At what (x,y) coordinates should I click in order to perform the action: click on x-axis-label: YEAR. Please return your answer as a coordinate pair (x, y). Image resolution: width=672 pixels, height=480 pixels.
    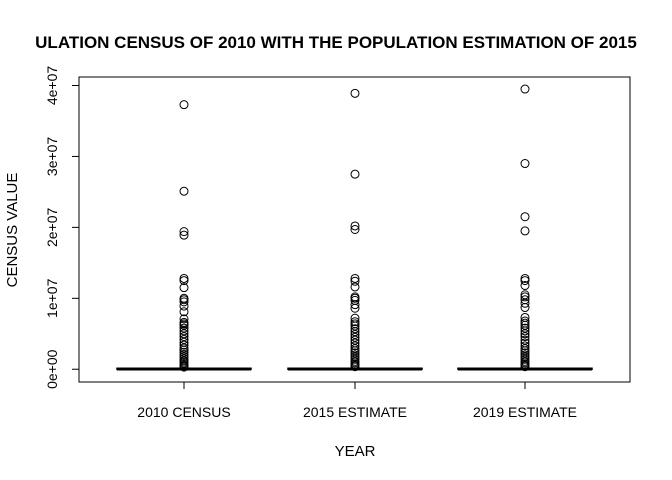
    Looking at the image, I should click on (355, 451).